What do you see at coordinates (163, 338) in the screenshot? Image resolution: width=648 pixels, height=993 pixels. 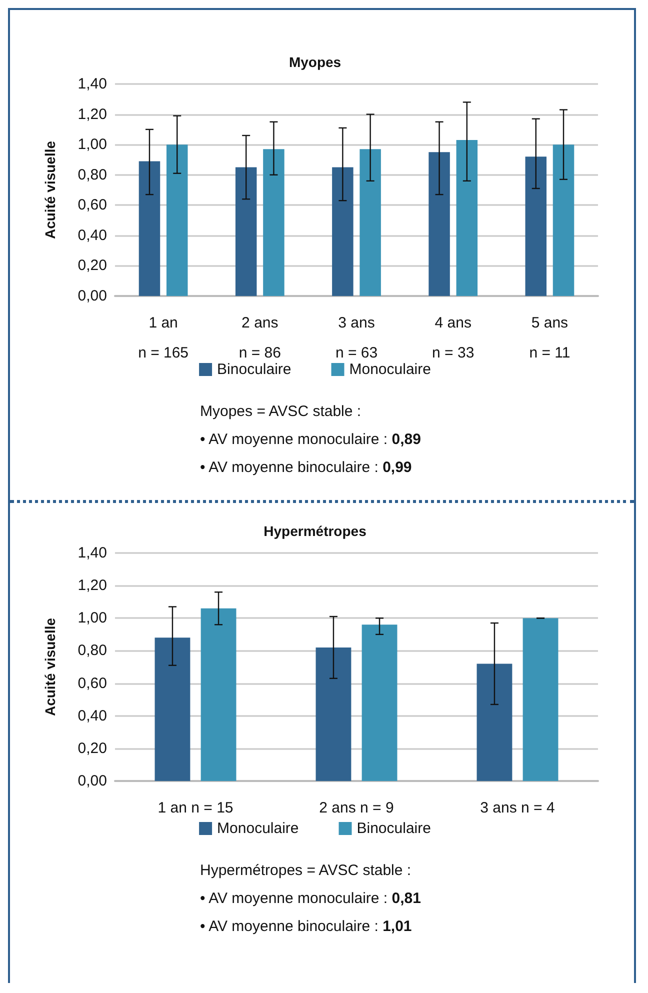 I see `x-tick-label: 1 an n = 165` at bounding box center [163, 338].